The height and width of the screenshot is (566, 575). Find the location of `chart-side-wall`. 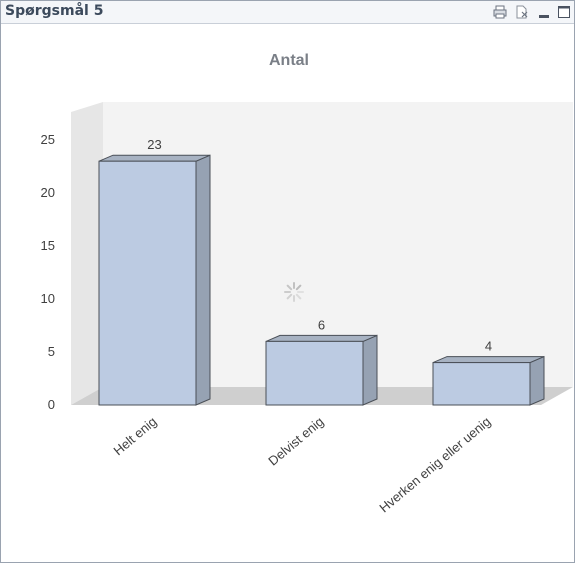

chart-side-wall is located at coordinates (87, 253).